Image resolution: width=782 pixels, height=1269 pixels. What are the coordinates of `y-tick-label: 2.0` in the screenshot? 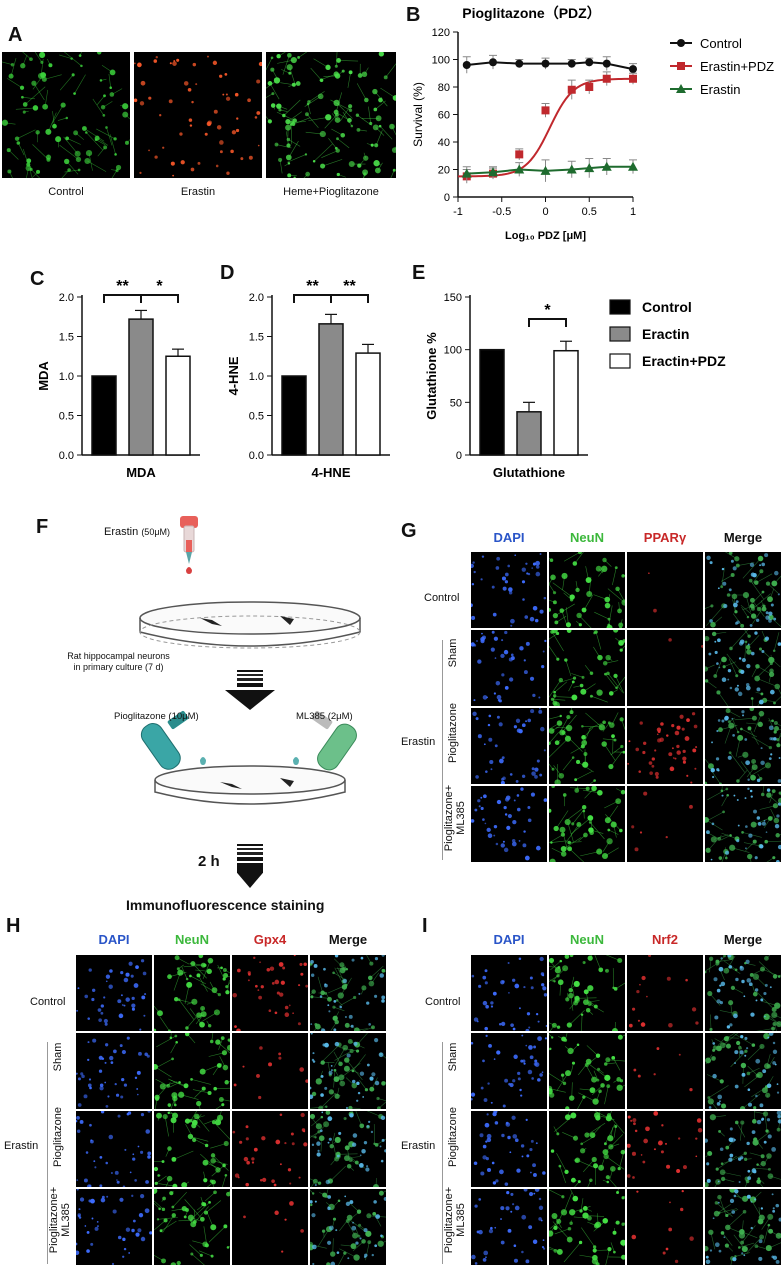 It's located at (66, 298).